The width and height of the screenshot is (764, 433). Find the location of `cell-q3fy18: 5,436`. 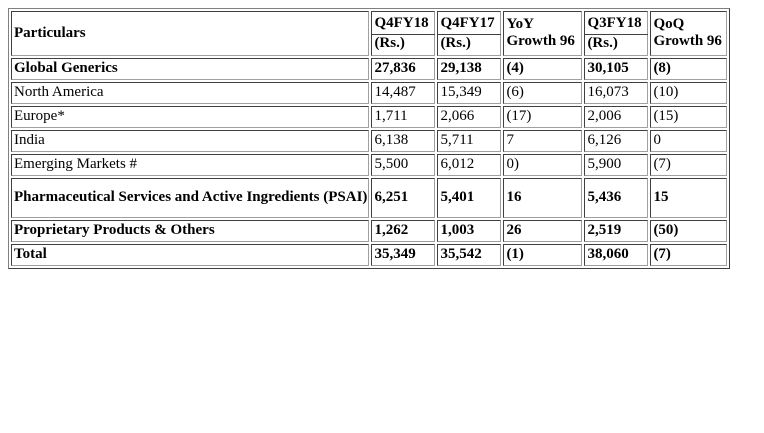

cell-q3fy18: 5,436 is located at coordinates (616, 198).